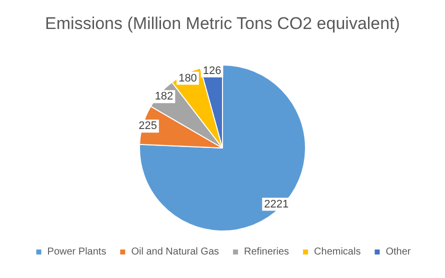 Image resolution: width=445 pixels, height=278 pixels. Describe the element at coordinates (267, 252) in the screenshot. I see `legend-label: Refineries` at that location.